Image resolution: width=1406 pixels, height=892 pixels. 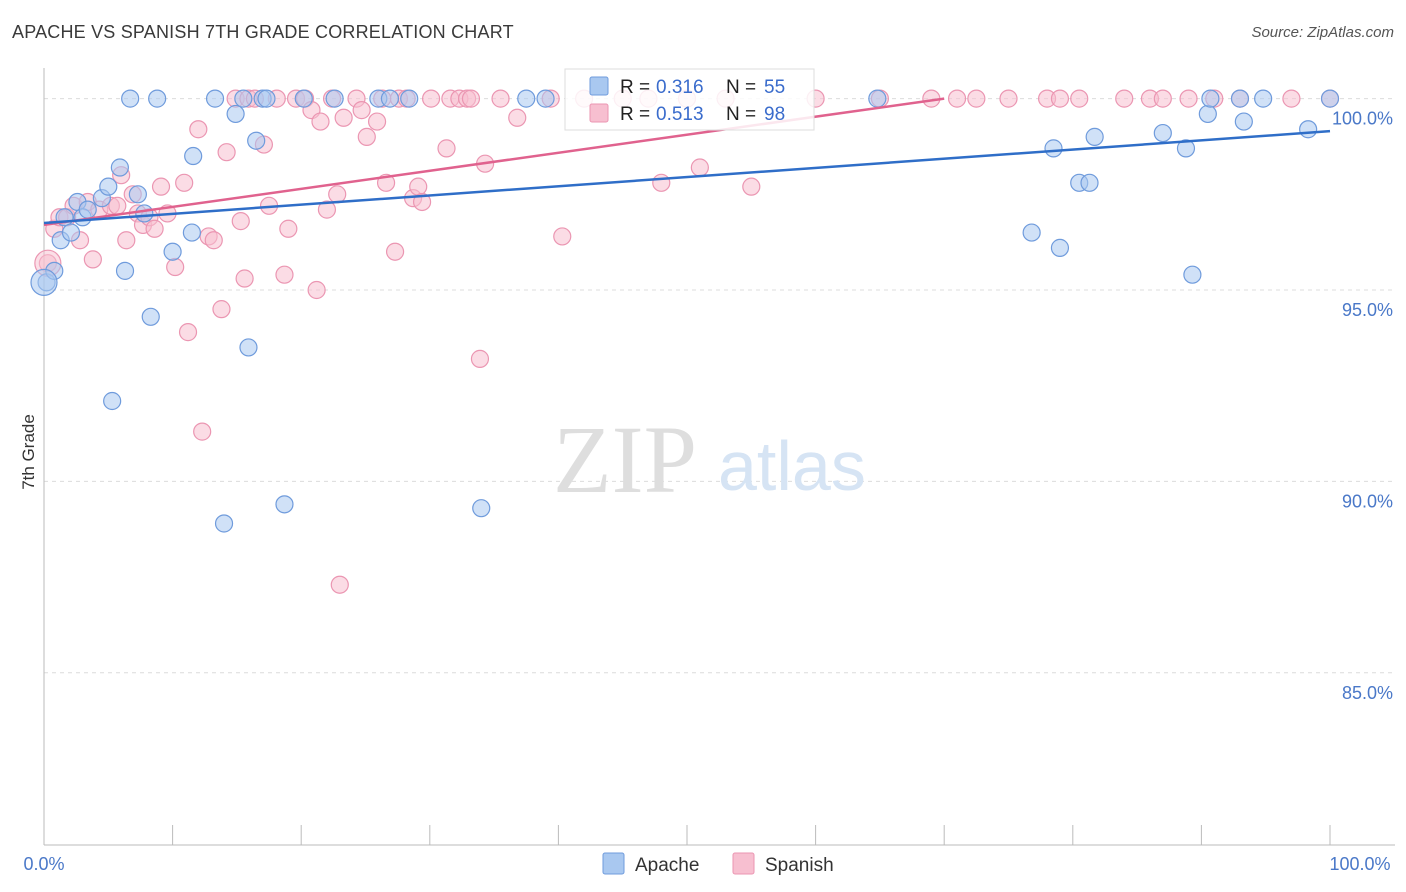 I want to click on stats-legend-r-label-spanish: R =, so click(x=637, y=114).